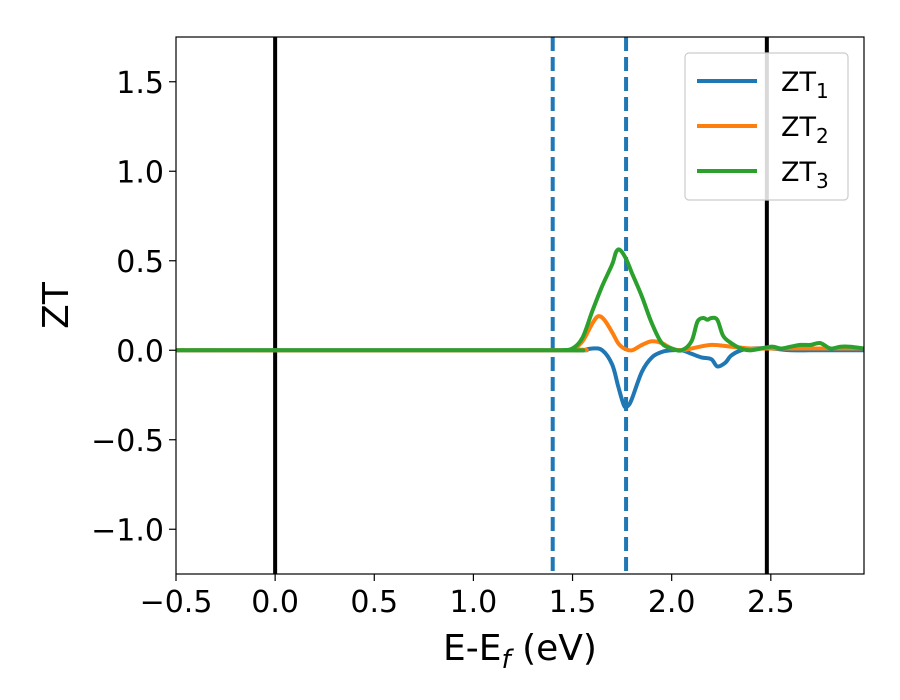 This screenshot has width=900, height=700. I want to click on x-tick-label-1: 0.0, so click(275, 602).